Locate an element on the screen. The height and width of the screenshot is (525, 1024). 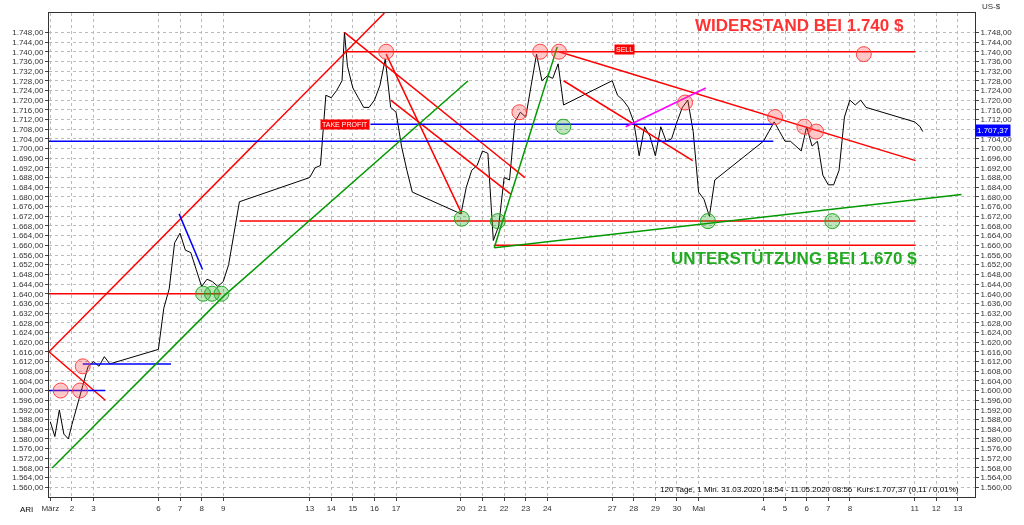
x-tick-label: 2 is located at coordinates (72, 508).